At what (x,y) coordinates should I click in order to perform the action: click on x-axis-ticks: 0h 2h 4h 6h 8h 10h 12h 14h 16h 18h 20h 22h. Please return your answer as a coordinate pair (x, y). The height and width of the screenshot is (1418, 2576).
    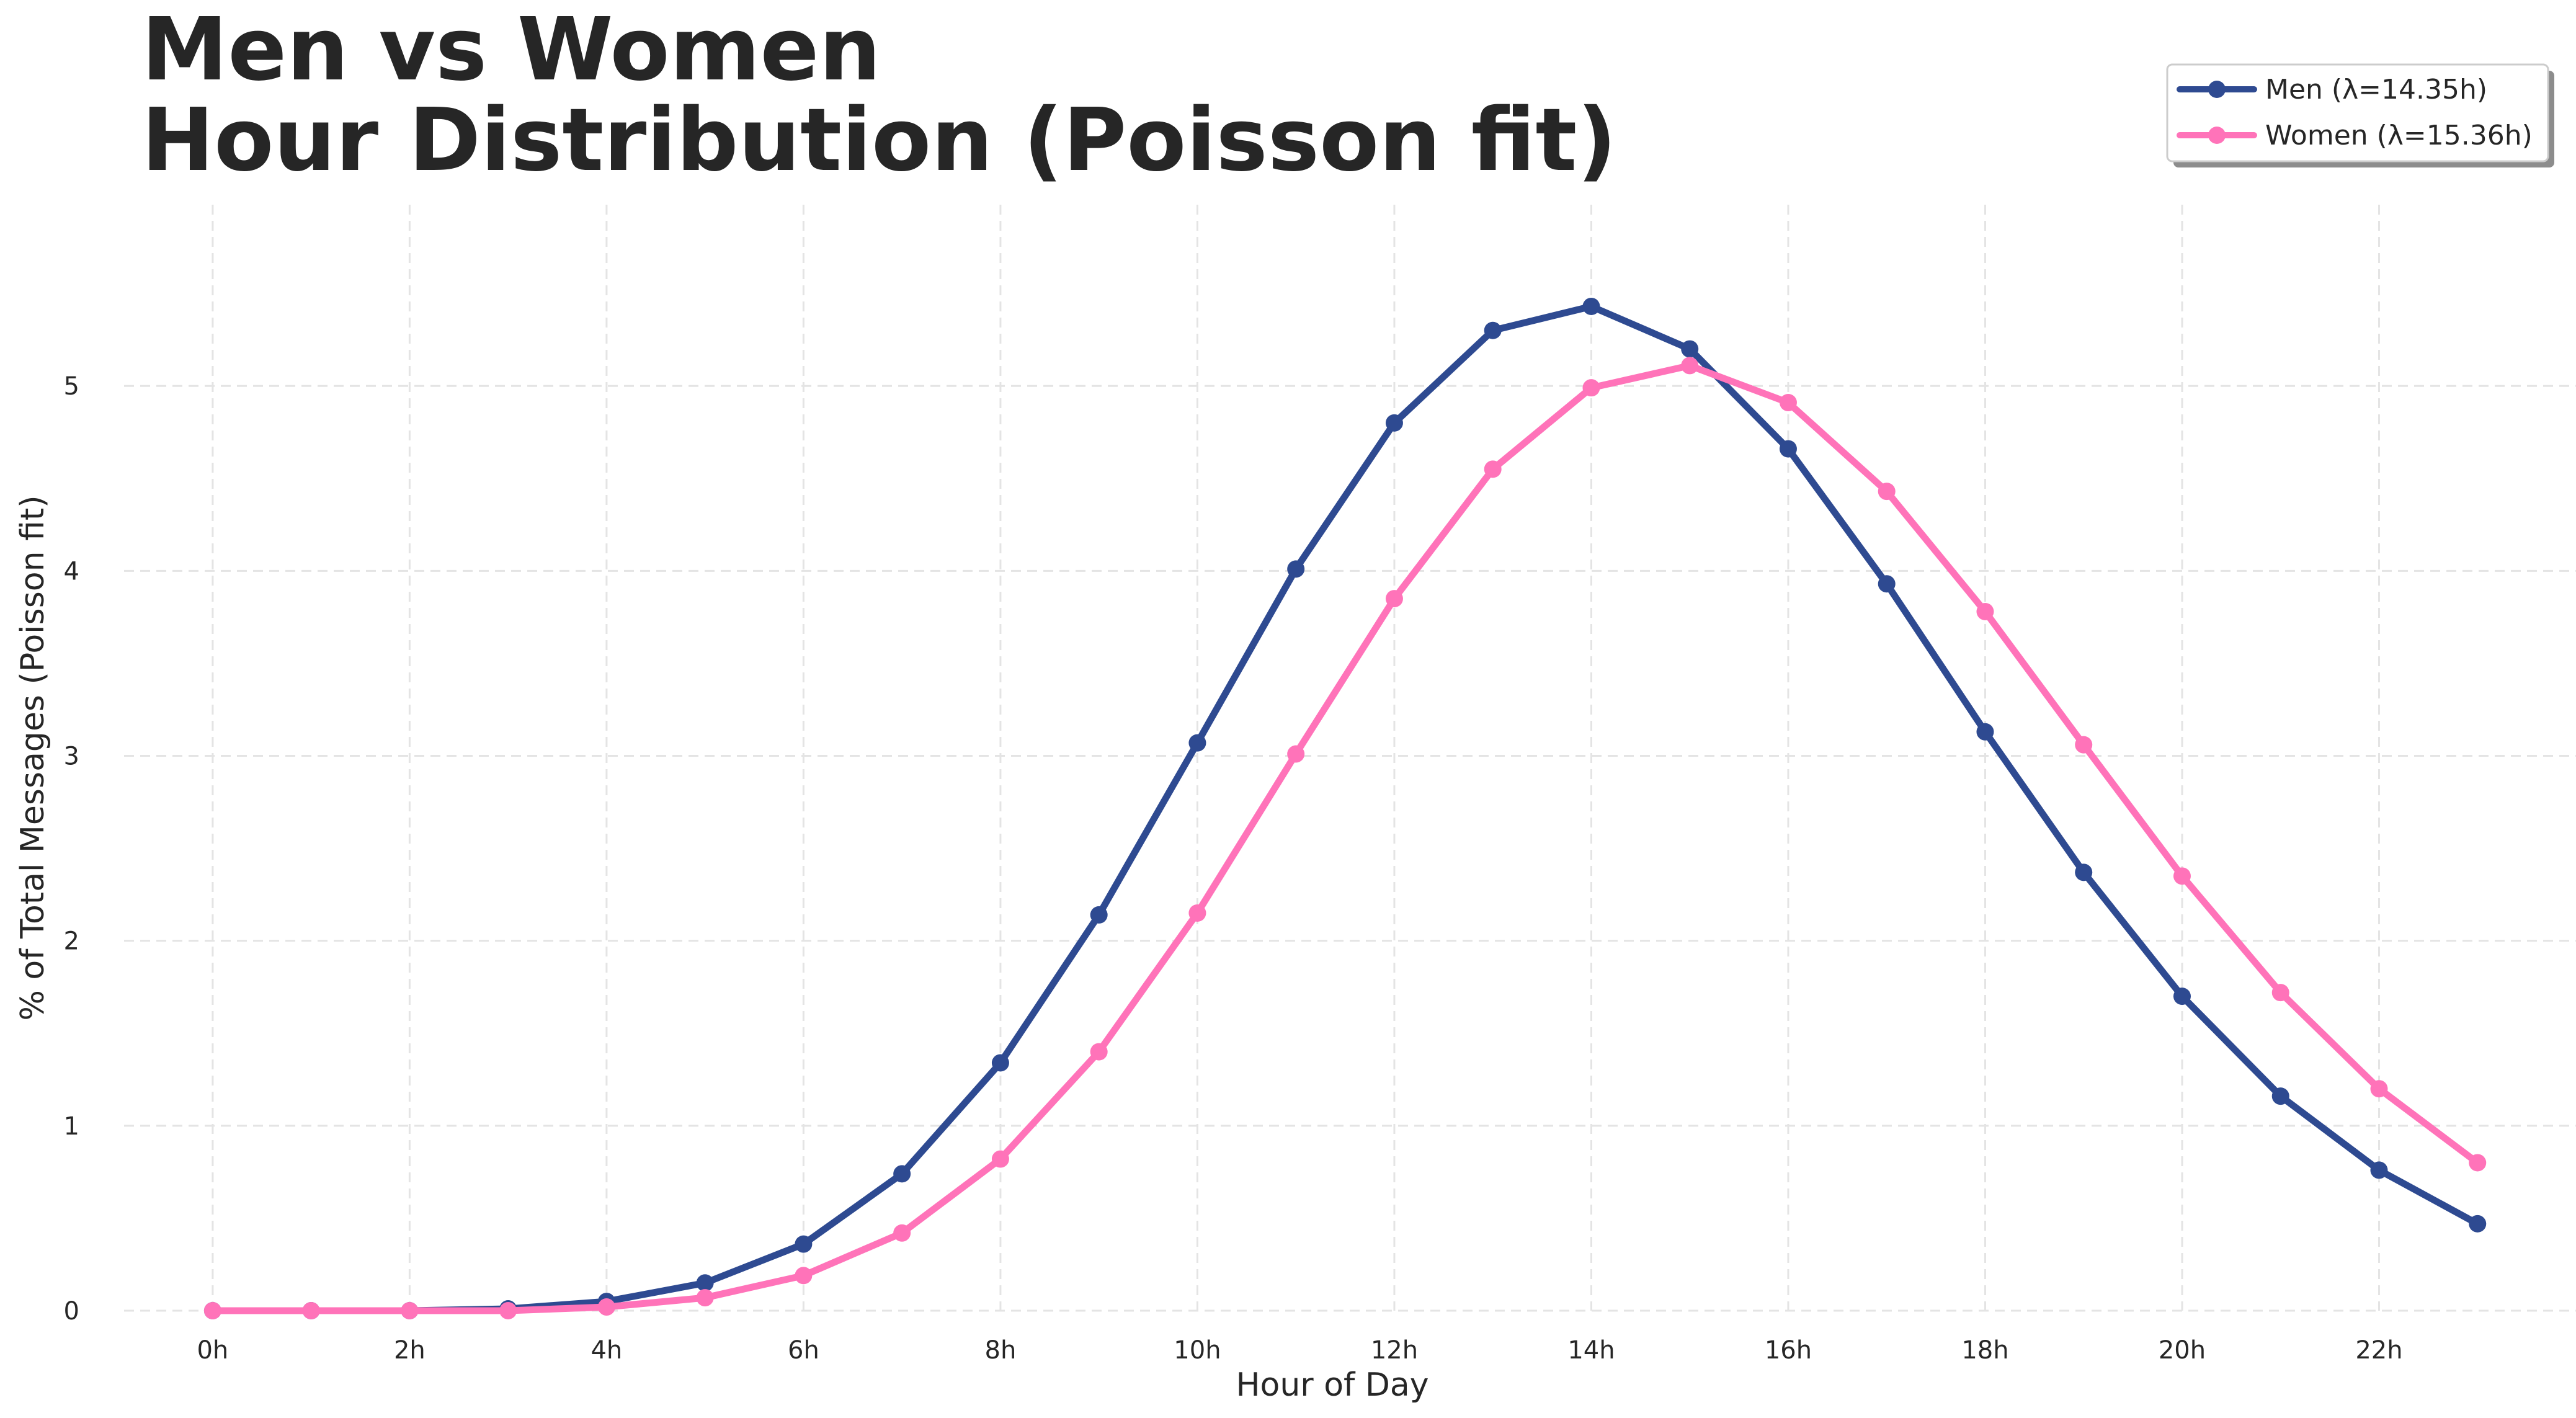
    Looking at the image, I should click on (1300, 1350).